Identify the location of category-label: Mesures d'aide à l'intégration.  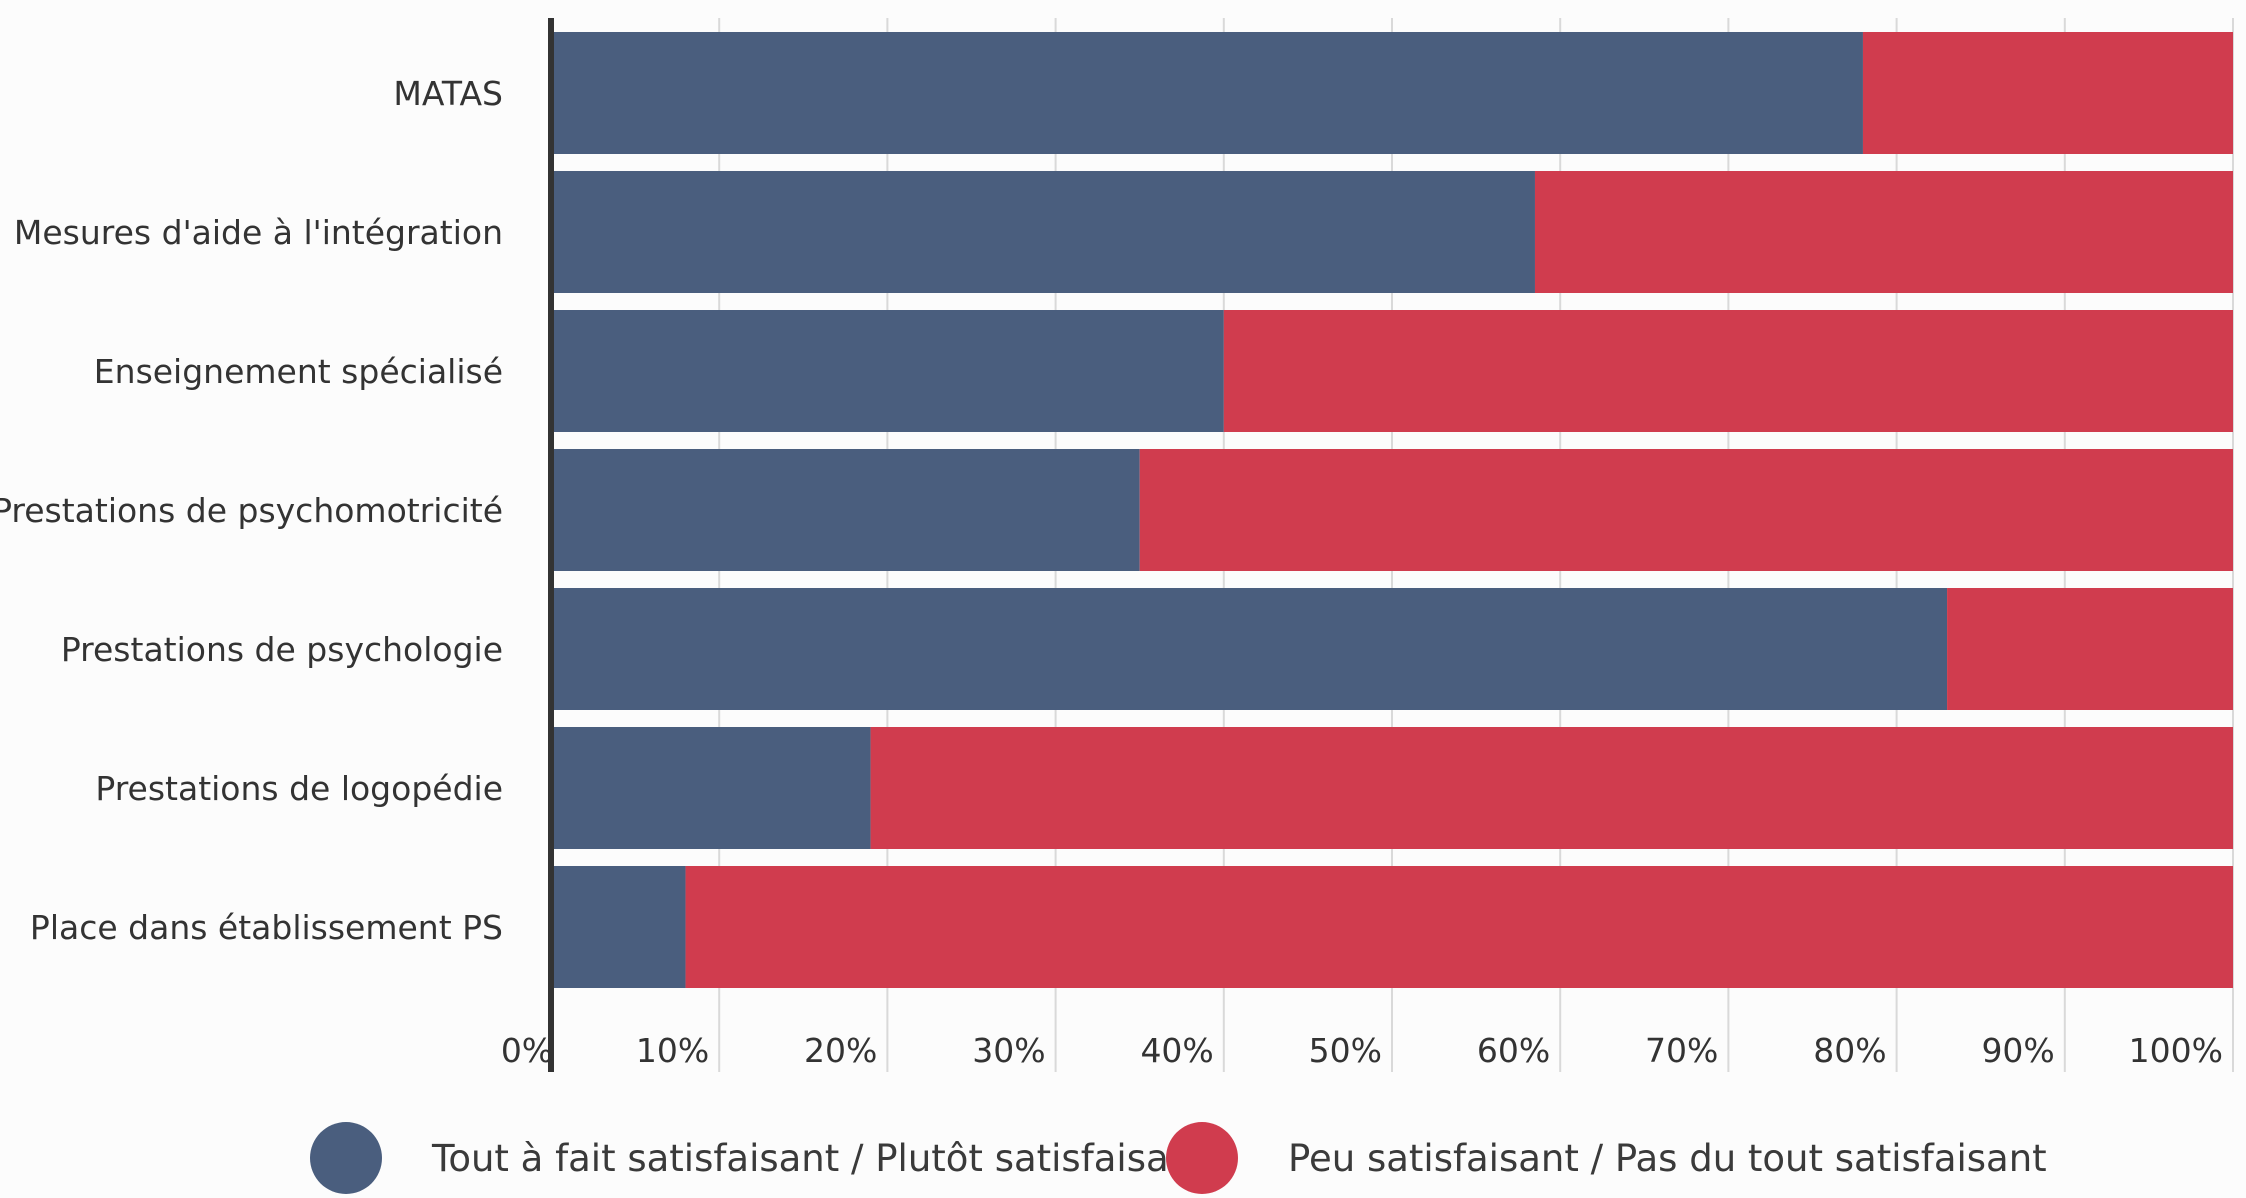
(258, 232).